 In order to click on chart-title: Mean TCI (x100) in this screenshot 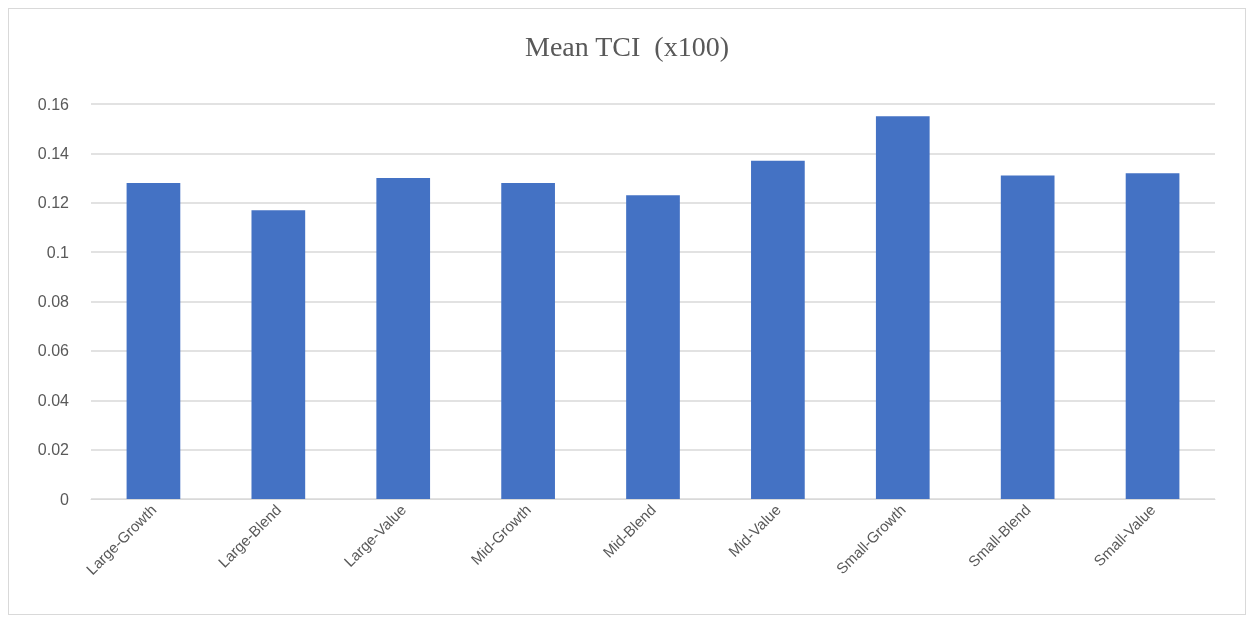, I will do `click(627, 46)`.